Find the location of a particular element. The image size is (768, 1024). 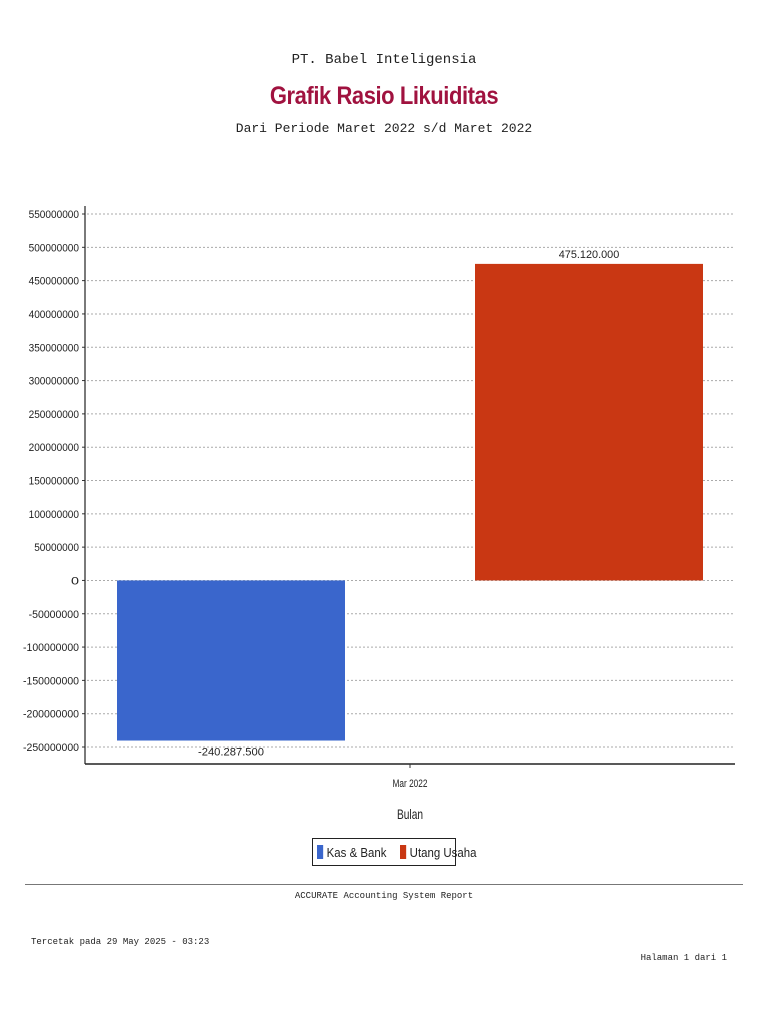

bar-utang-usaha is located at coordinates (589, 422).